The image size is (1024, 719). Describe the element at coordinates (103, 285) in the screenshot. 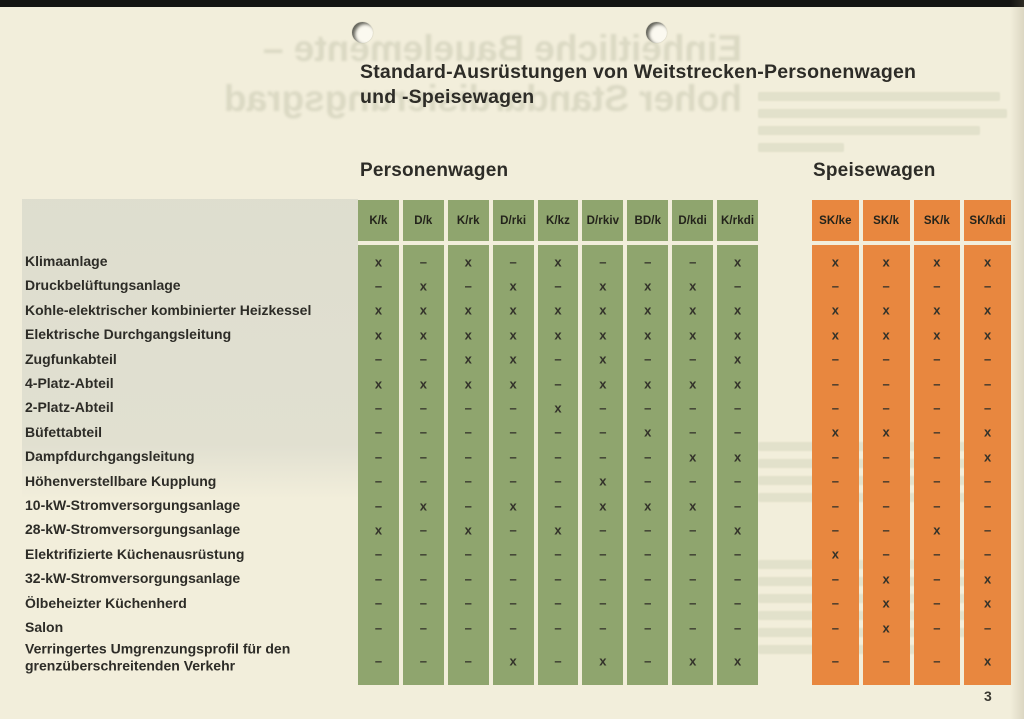

I see `row-label: Druckbelüftungsanlage` at that location.